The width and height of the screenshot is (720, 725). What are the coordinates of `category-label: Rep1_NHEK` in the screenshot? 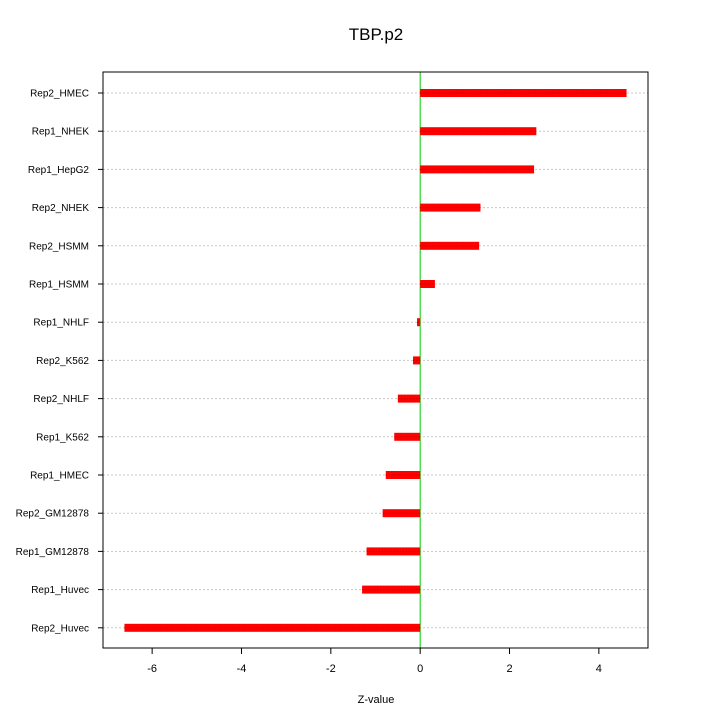 It's located at (61, 132).